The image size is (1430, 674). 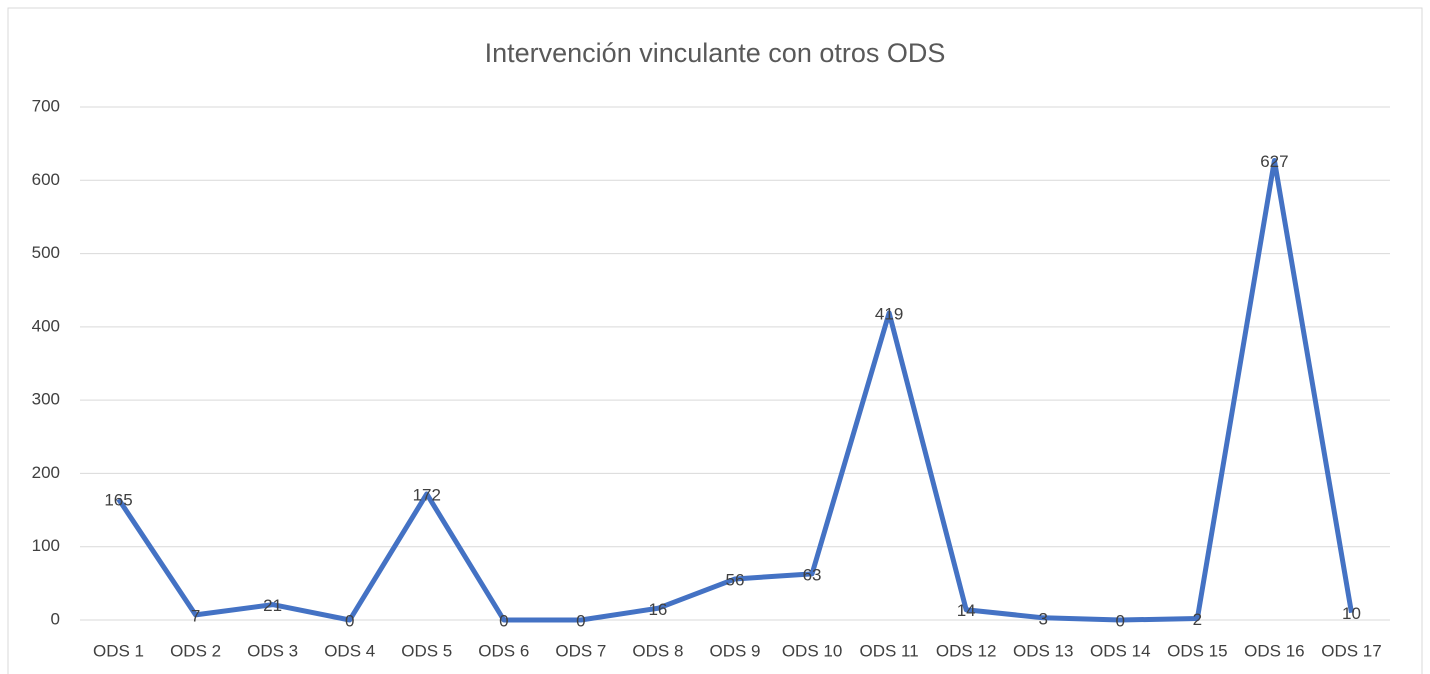 I want to click on x-tick-label: ODS 16, so click(x=1274, y=650).